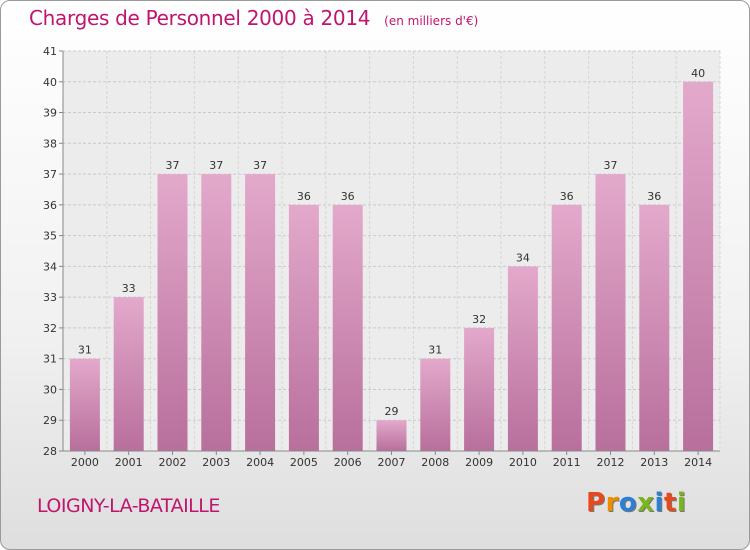 This screenshot has height=550, width=750. Describe the element at coordinates (347, 327) in the screenshot. I see `bar-2006` at that location.